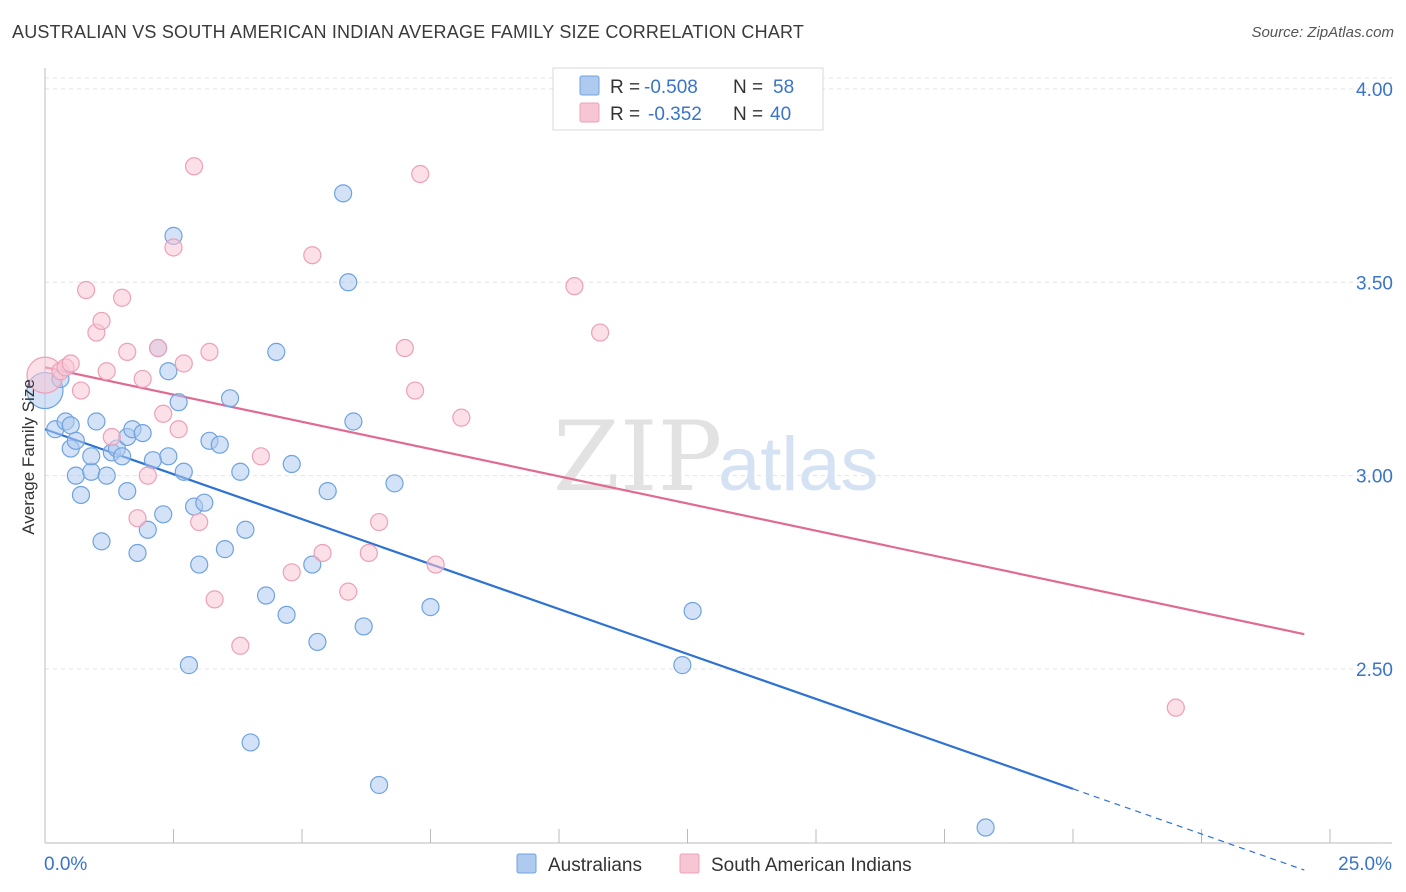 This screenshot has height=892, width=1406. What do you see at coordinates (783, 87) in the screenshot?
I see `stats-n-value-australians: 58` at bounding box center [783, 87].